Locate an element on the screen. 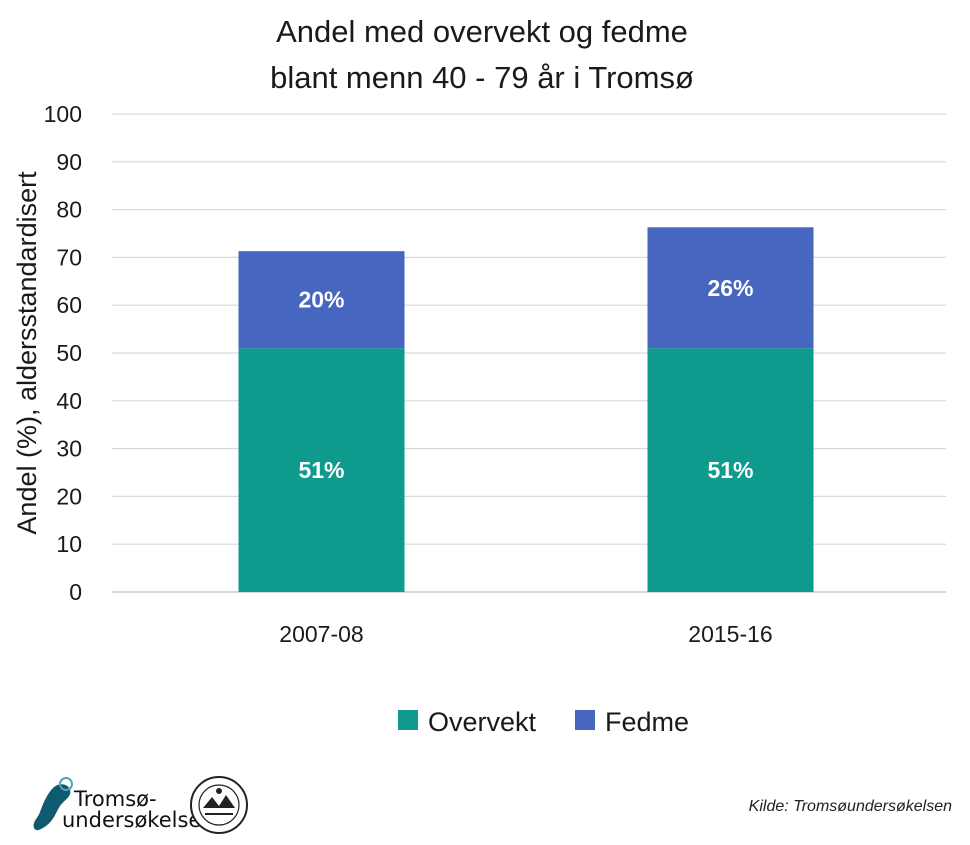 This screenshot has width=970, height=845. y-tick-label: 10 is located at coordinates (69, 544).